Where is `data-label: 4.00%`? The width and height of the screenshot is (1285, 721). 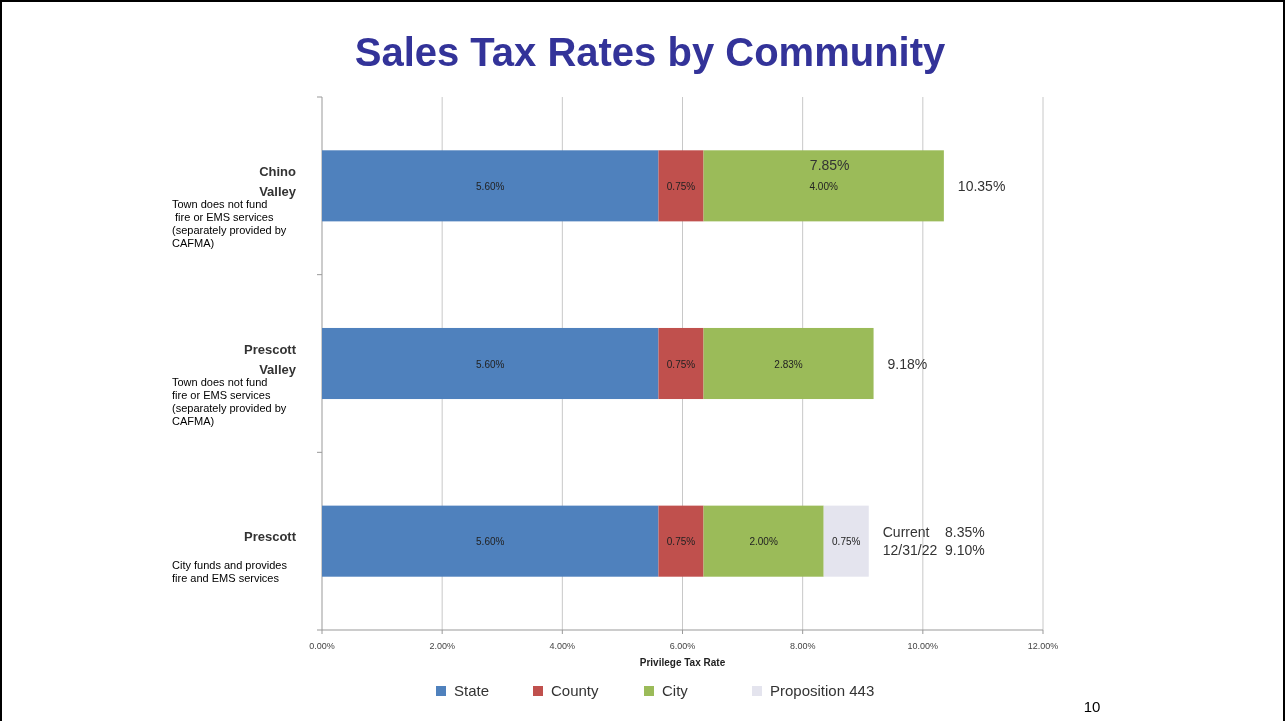
data-label: 4.00% is located at coordinates (823, 186).